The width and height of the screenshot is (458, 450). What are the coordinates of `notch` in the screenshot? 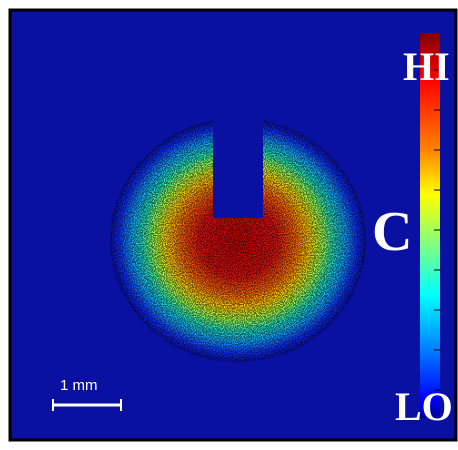 It's located at (238, 158).